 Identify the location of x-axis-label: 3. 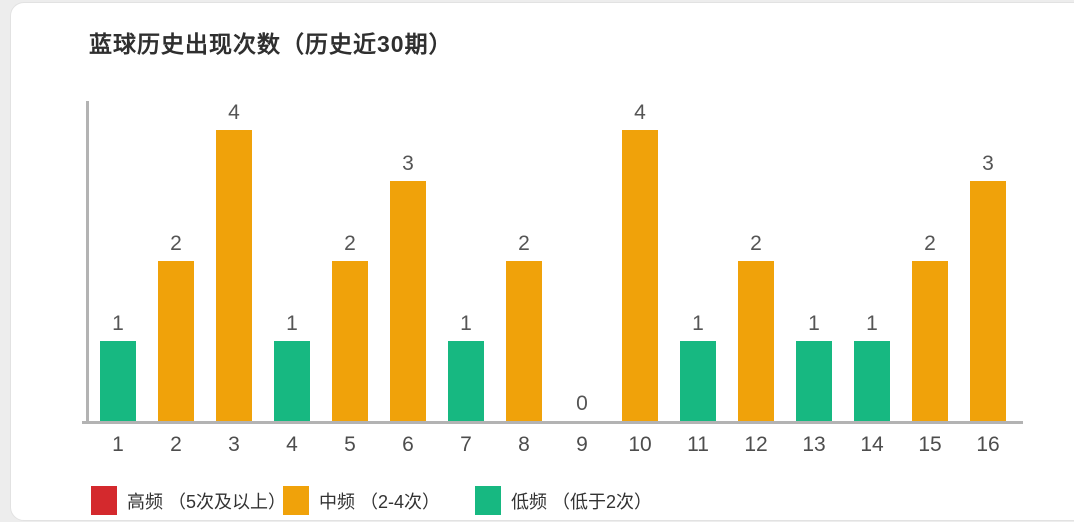
(234, 444).